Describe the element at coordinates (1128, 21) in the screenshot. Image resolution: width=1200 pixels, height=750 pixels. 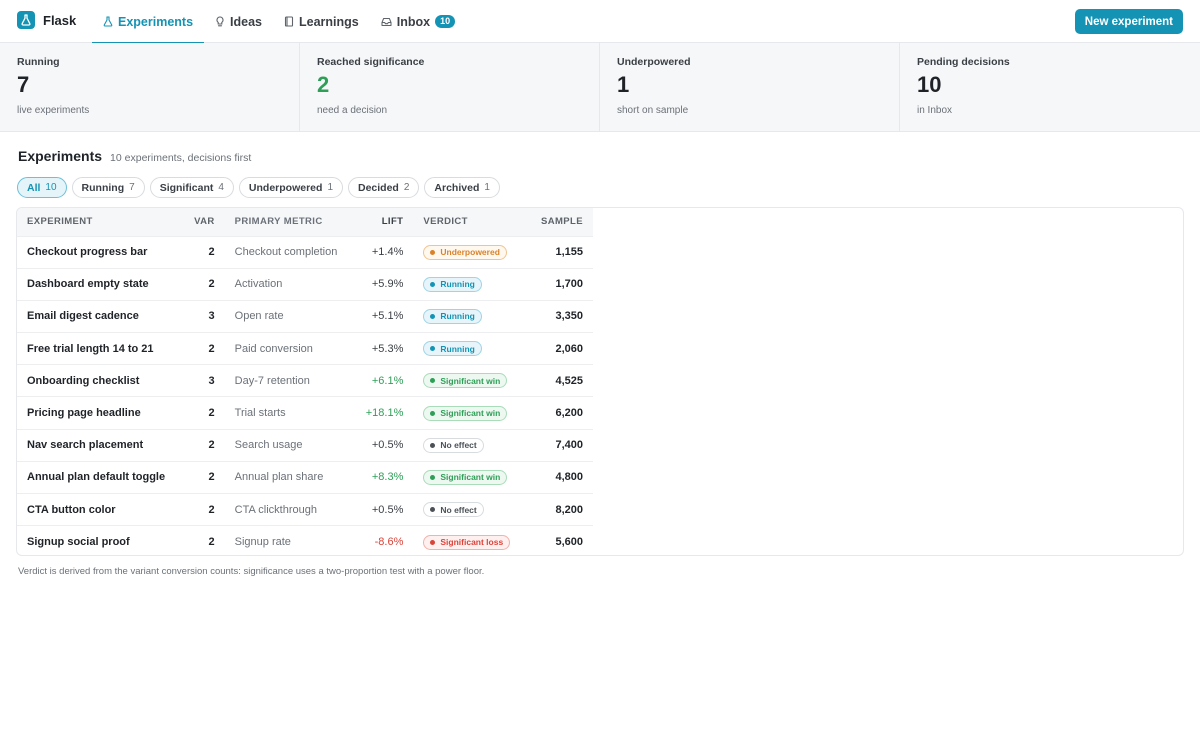
I see `new-experiment-button: New experiment` at that location.